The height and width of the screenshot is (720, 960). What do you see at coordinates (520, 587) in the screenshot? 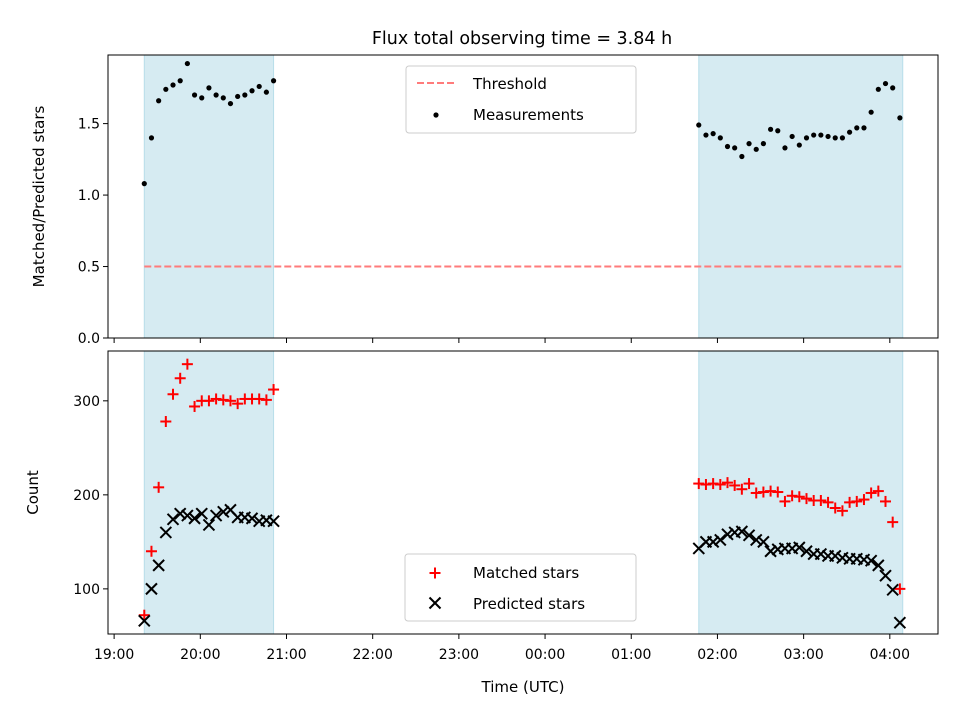
I see `legend-box-bottom` at bounding box center [520, 587].